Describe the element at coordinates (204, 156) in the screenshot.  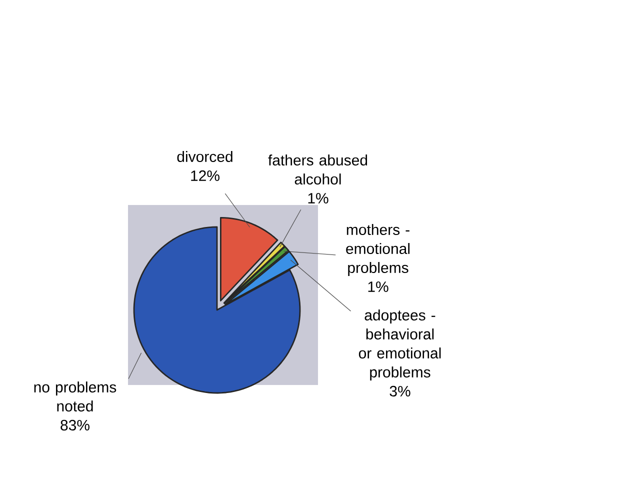
I see `slice-label: divorced` at that location.